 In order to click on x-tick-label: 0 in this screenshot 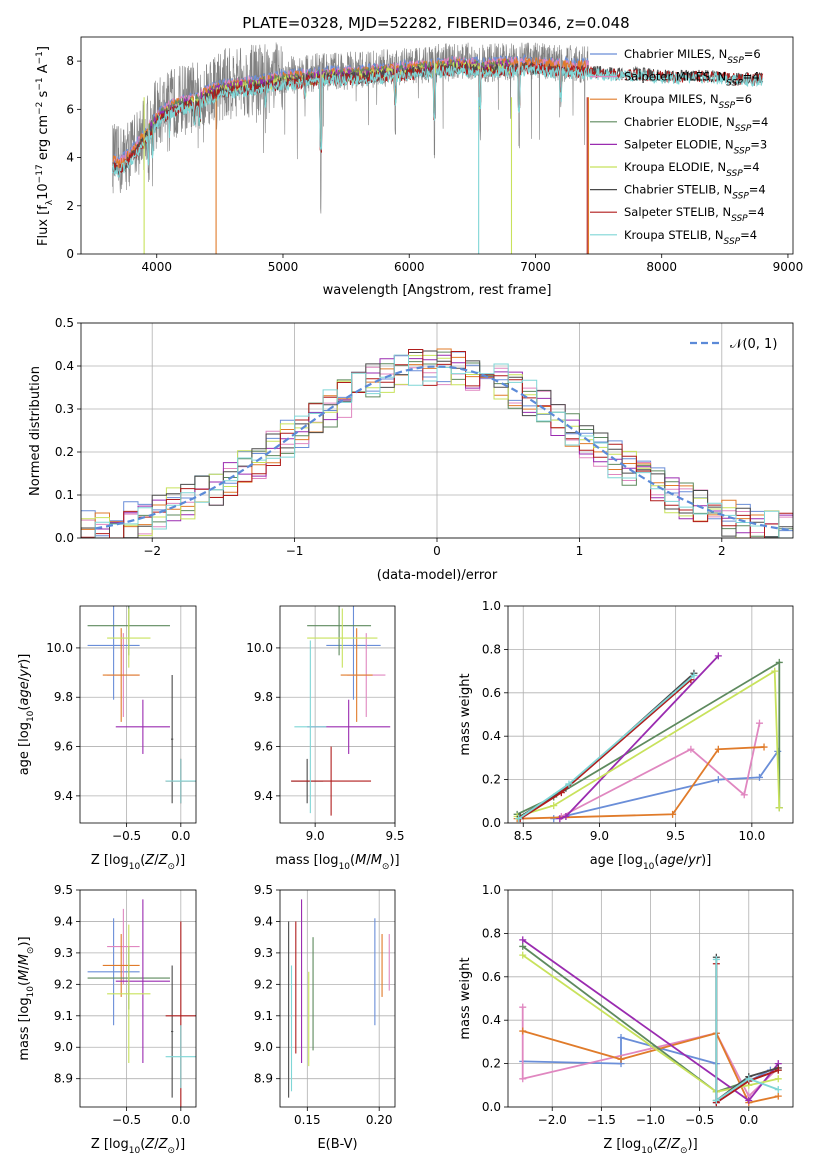, I will do `click(437, 551)`.